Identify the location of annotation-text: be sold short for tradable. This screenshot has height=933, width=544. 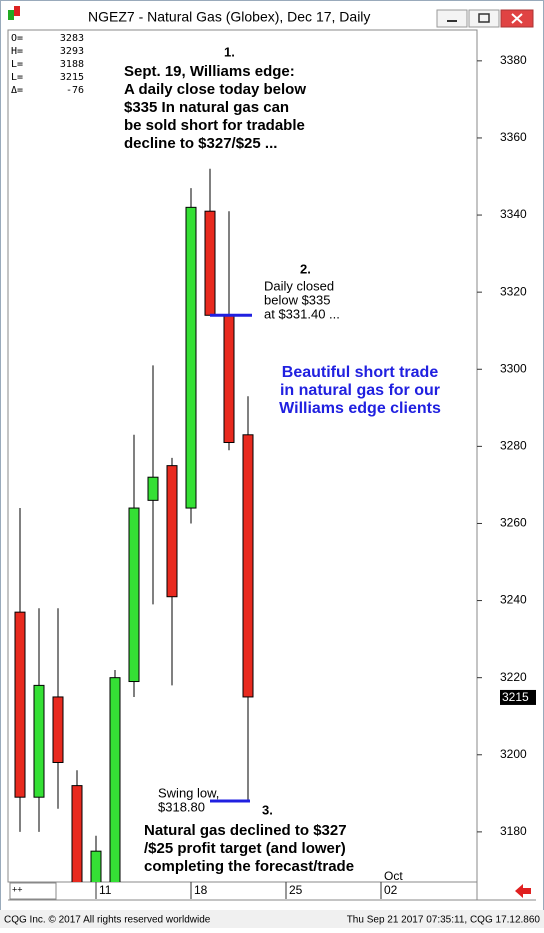
(214, 125).